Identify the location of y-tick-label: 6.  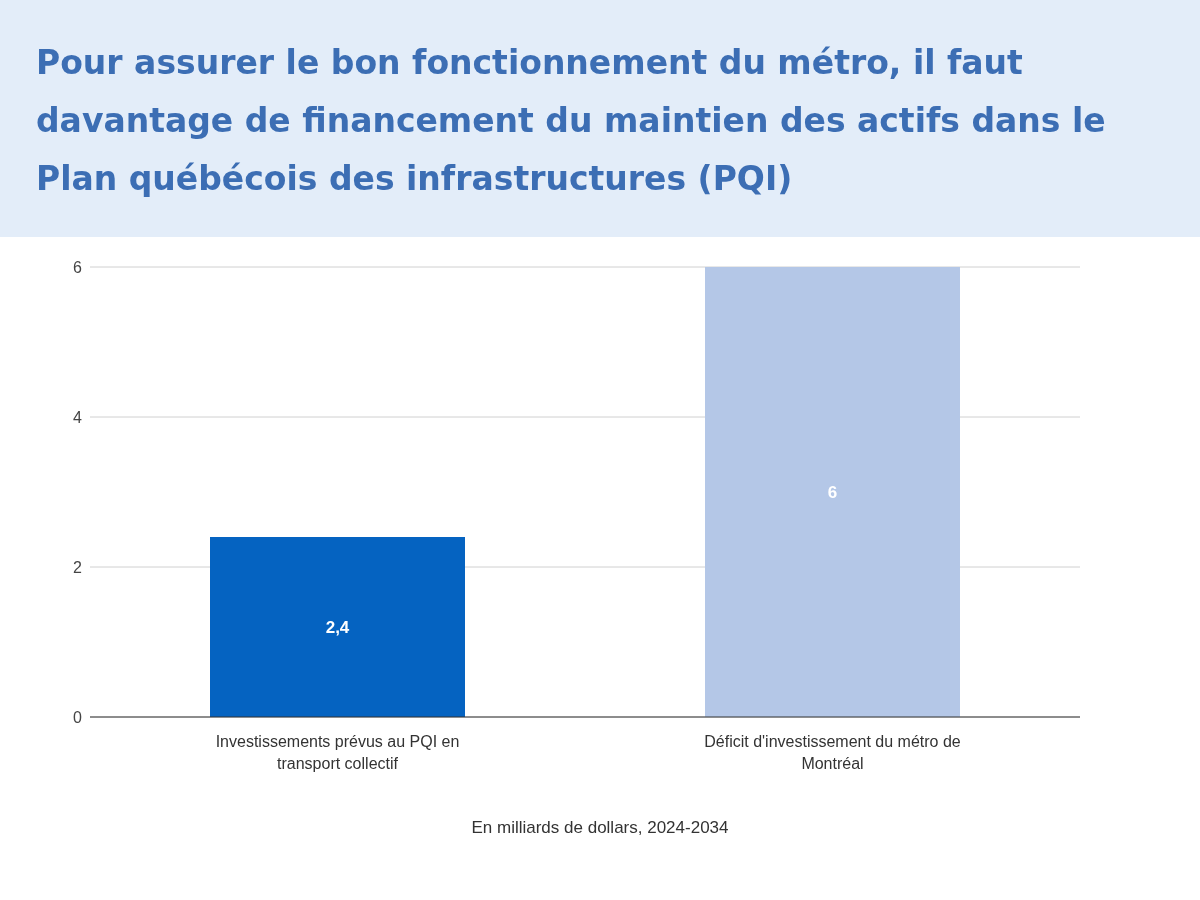
(78, 267).